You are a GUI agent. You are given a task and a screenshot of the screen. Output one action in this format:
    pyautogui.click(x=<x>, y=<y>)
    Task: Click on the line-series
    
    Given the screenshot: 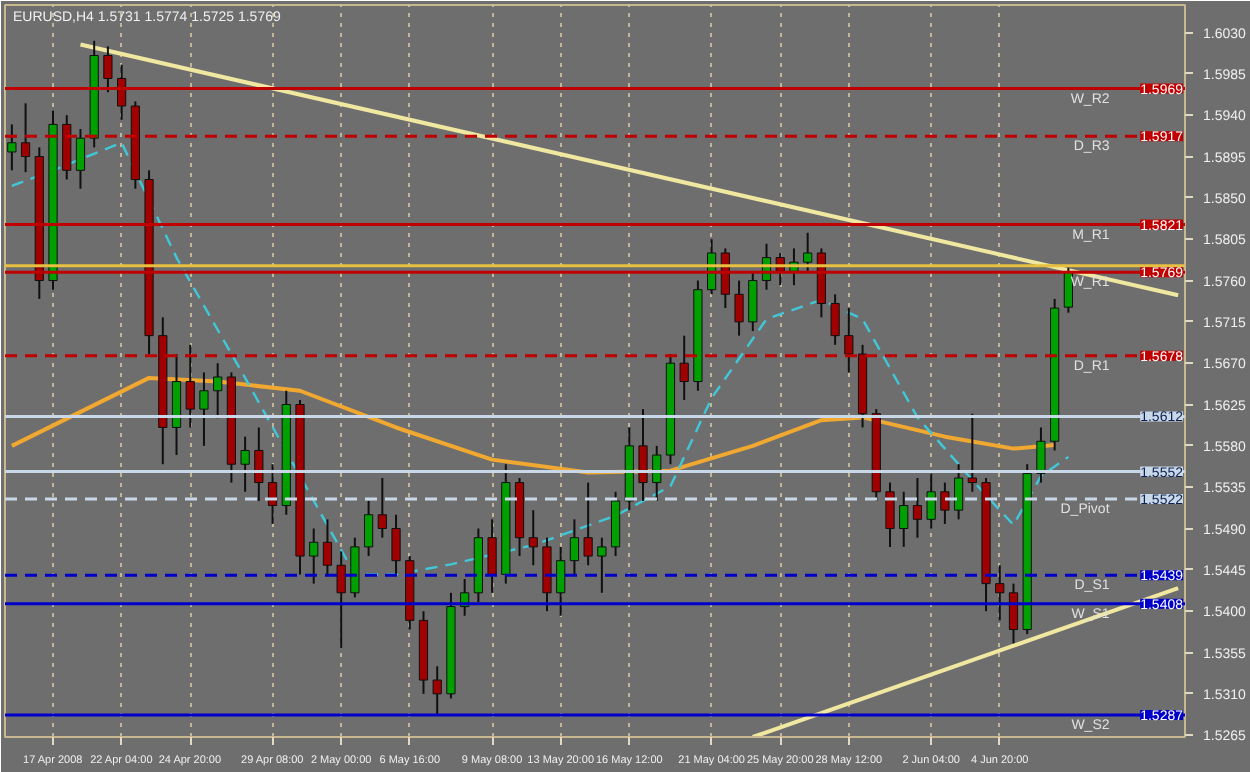 What is the action you would take?
    pyautogui.click(x=533, y=425)
    